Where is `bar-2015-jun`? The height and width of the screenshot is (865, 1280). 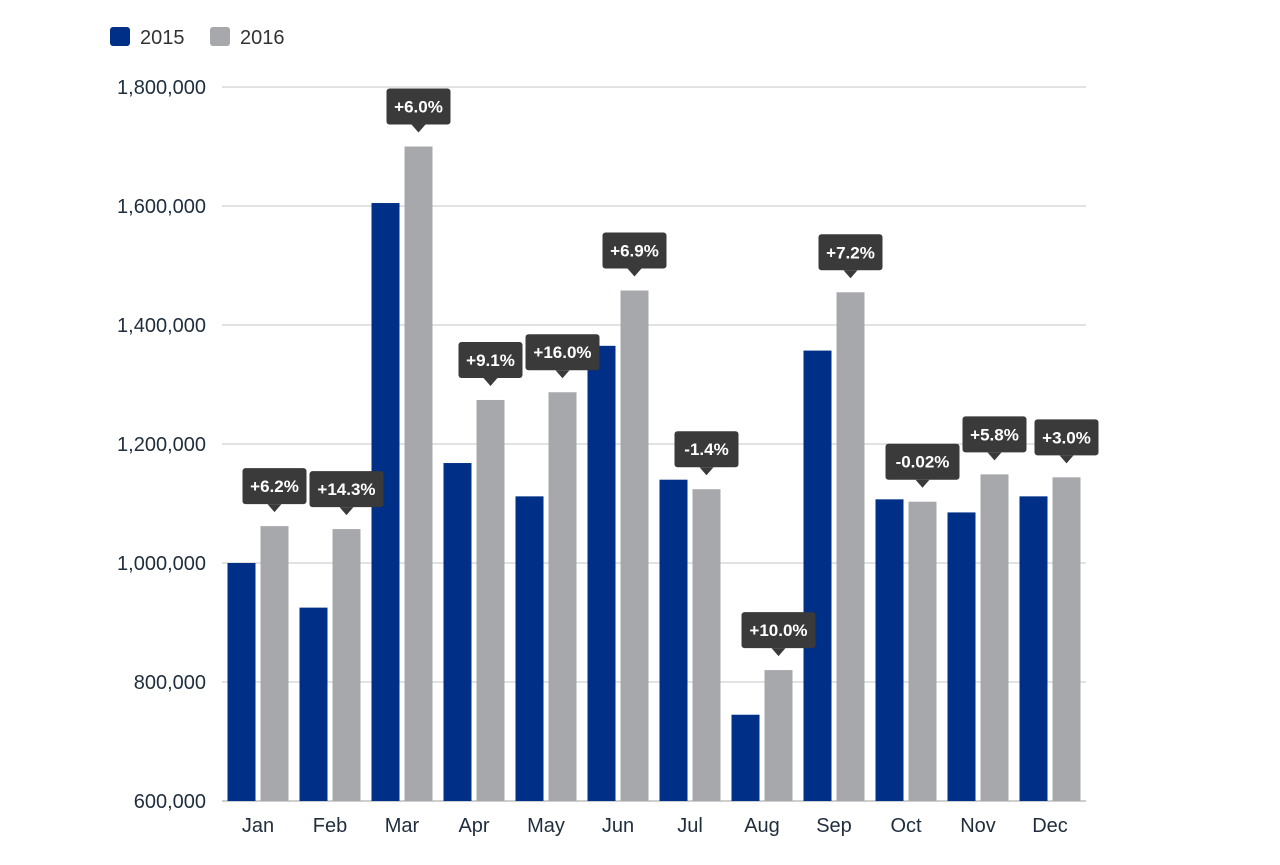 bar-2015-jun is located at coordinates (601, 573).